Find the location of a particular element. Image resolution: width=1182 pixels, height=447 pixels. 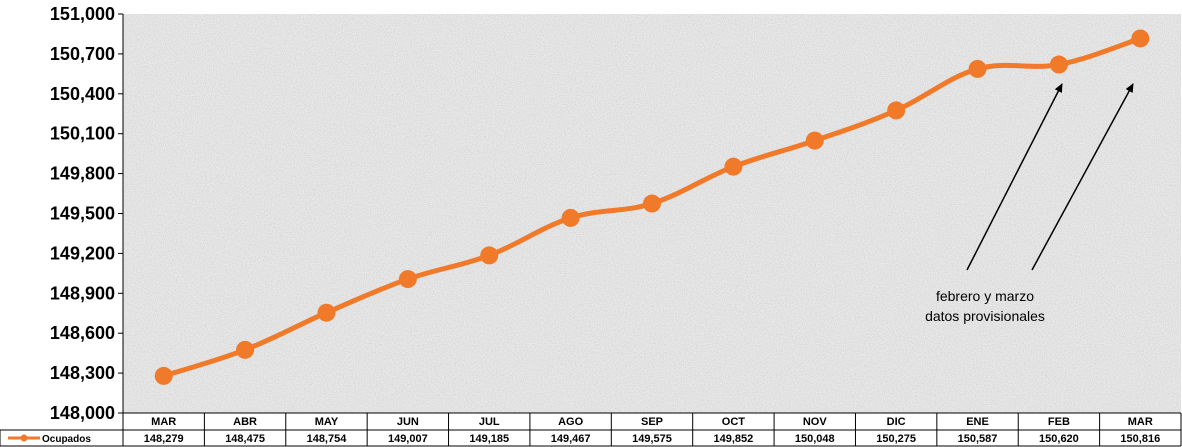

x-category-label: MAY is located at coordinates (327, 422).